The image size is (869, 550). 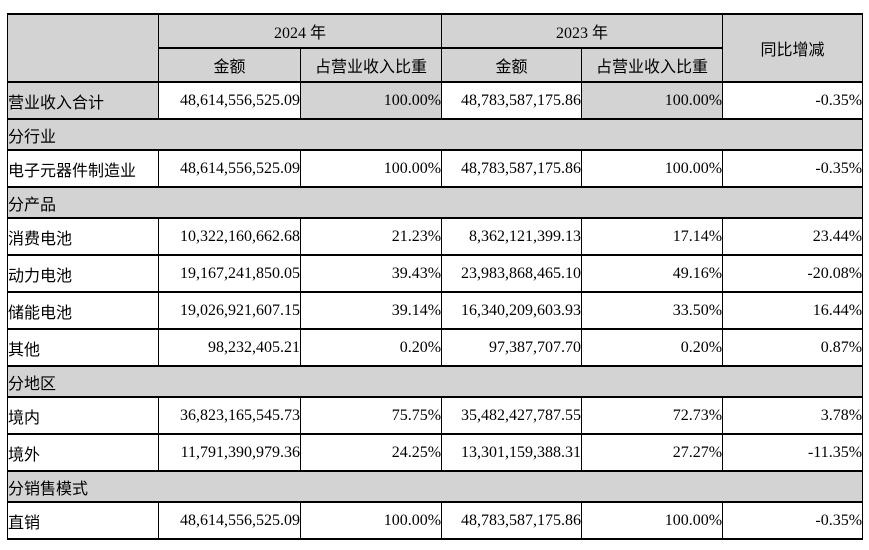 What do you see at coordinates (83, 100) in the screenshot?
I see `row-label: 营业收入合计` at bounding box center [83, 100].